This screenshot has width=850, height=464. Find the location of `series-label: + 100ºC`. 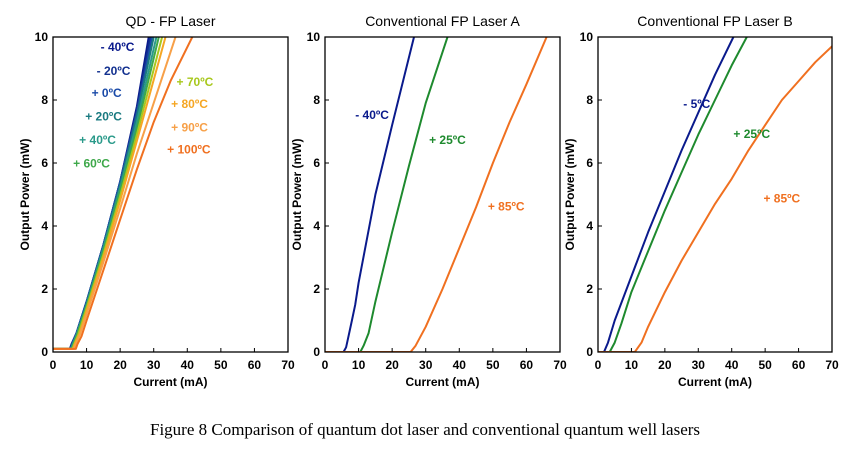

series-label: + 100ºC is located at coordinates (189, 150).